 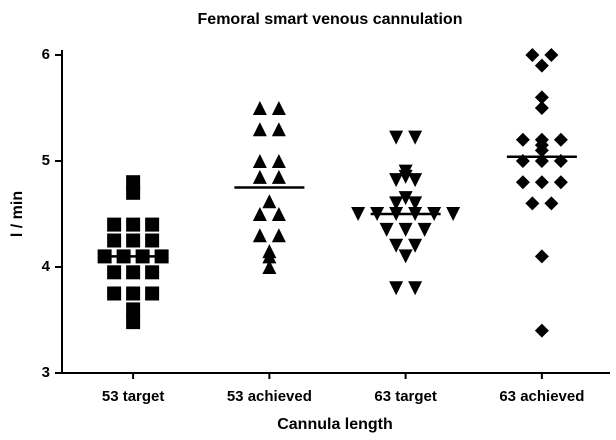 I want to click on y-tick-label: 3, so click(x=46, y=372).